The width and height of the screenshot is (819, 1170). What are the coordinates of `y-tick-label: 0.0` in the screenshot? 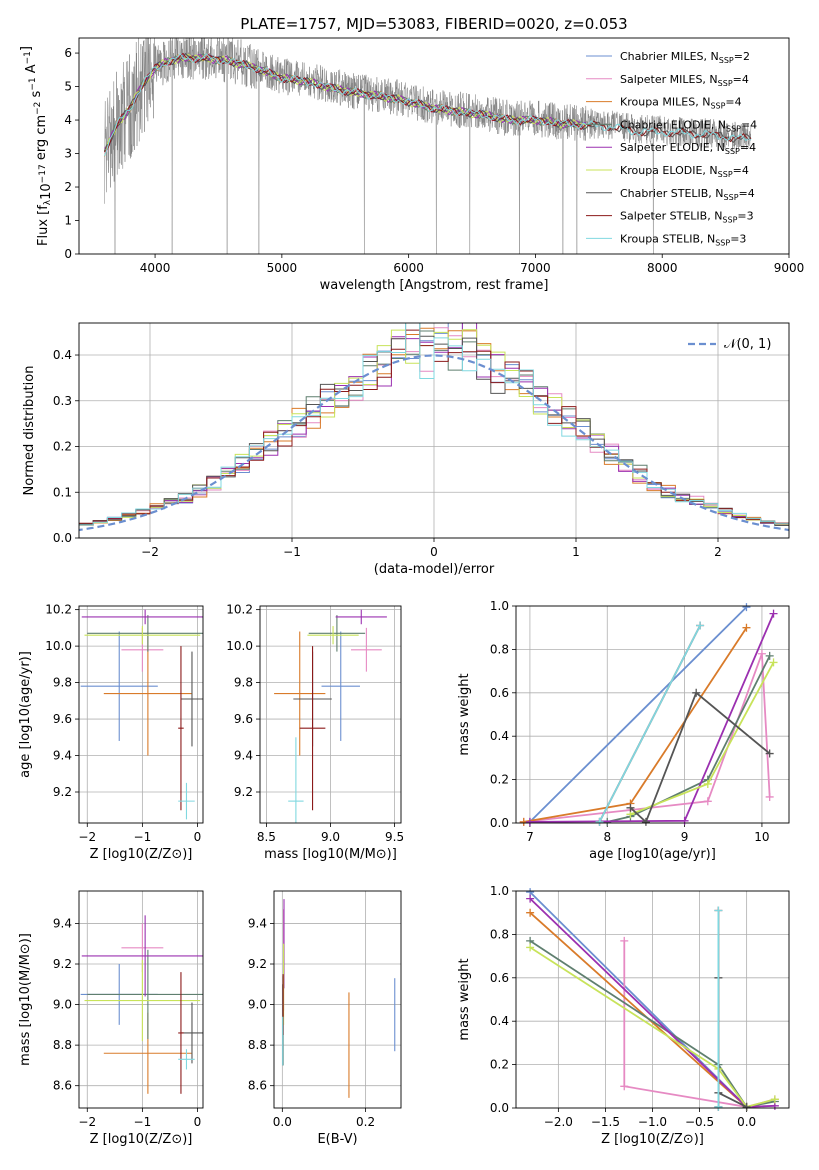 It's located at (62, 538).